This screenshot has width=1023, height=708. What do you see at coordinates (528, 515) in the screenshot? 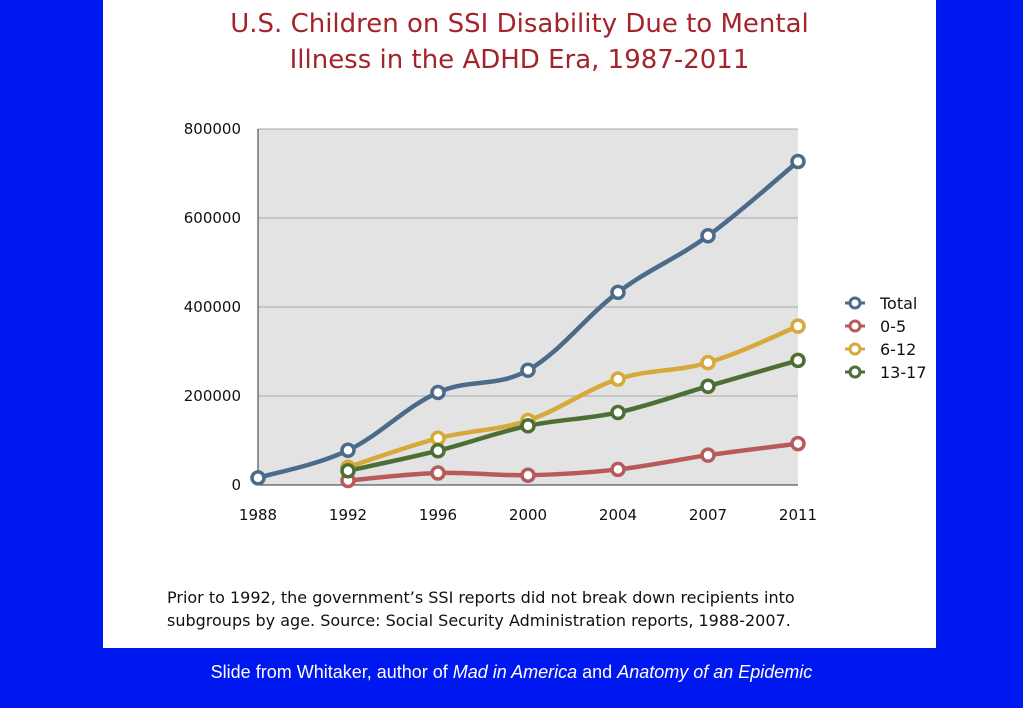
I see `x-tick-label: 2000` at bounding box center [528, 515].